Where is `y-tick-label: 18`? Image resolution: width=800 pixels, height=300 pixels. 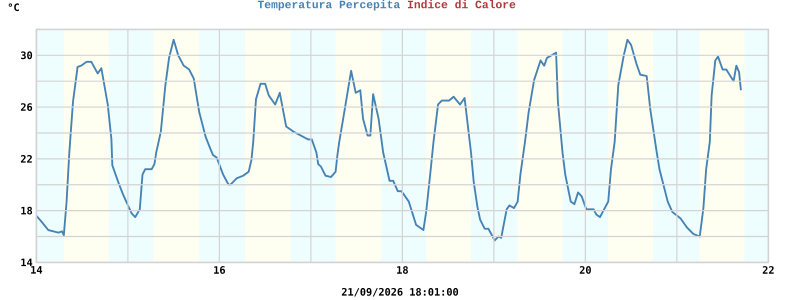
y-tick-label: 18 is located at coordinates (26, 210).